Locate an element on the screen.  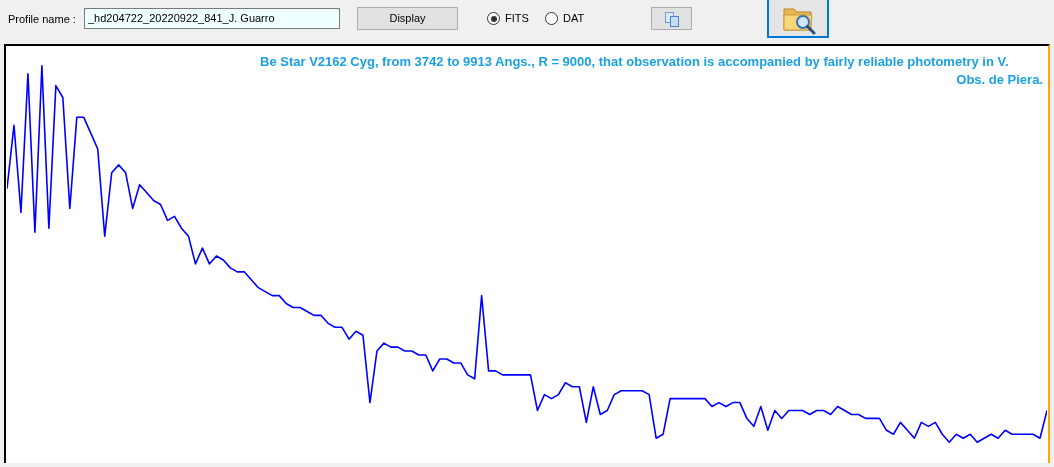
annotation: Obs. de Piera. is located at coordinates (999, 80).